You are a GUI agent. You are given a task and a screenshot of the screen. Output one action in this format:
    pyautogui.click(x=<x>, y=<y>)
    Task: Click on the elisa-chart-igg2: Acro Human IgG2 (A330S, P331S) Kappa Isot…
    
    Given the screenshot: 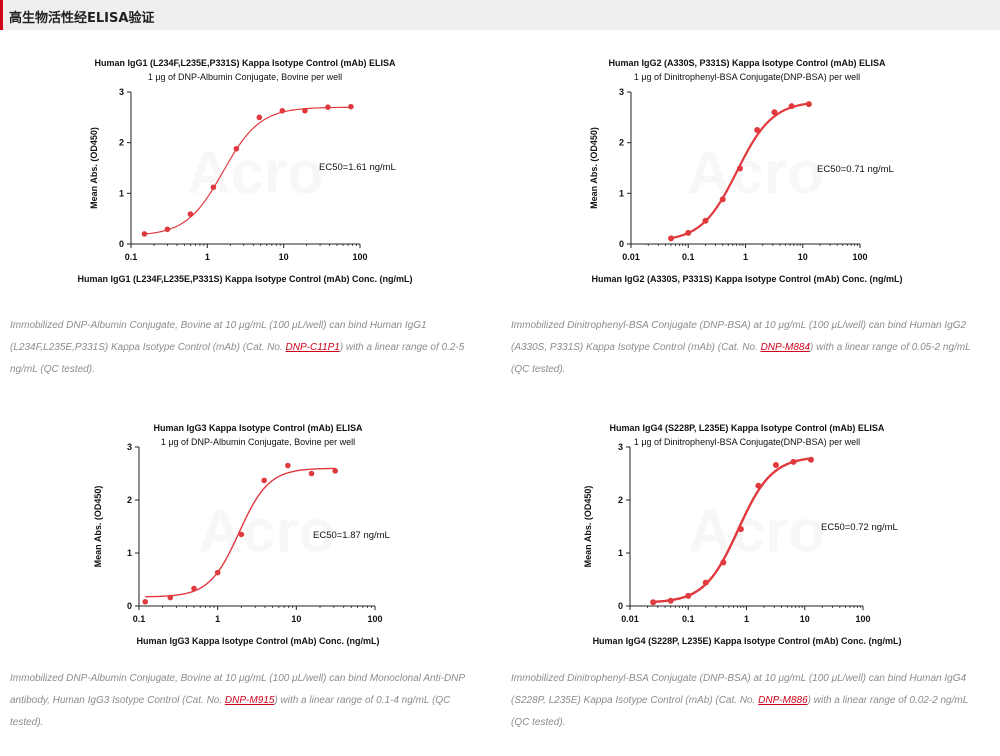 What is the action you would take?
    pyautogui.click(x=746, y=171)
    